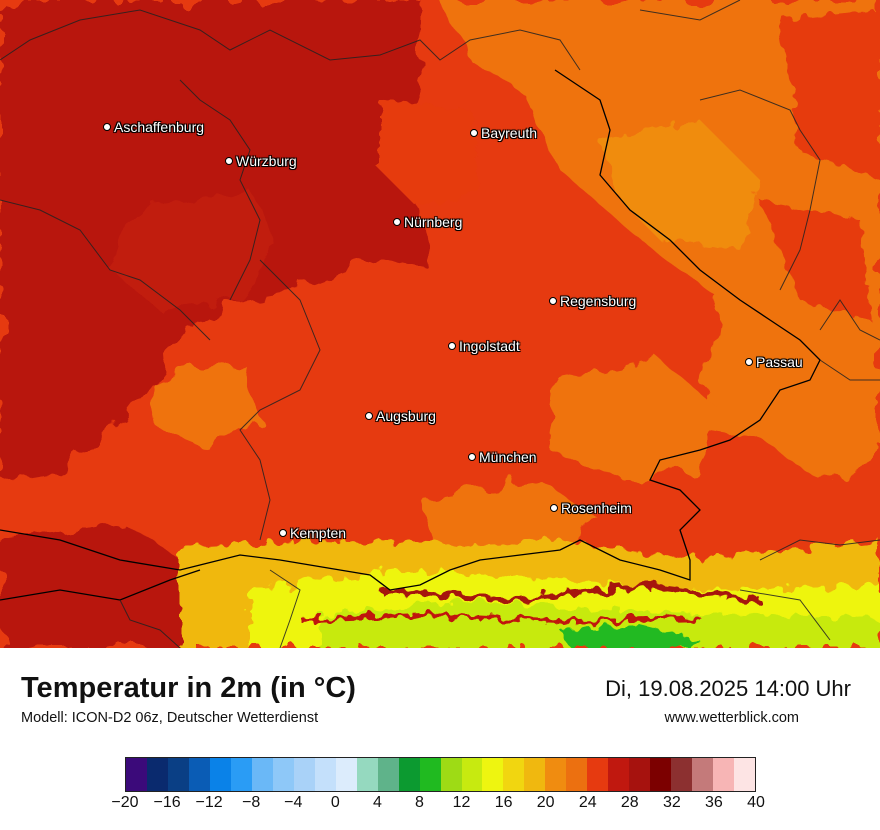 The image size is (880, 830). Describe the element at coordinates (728, 688) in the screenshot. I see `forecast-datetime: Di, 19.08.2025 14:00 Uhr` at that location.